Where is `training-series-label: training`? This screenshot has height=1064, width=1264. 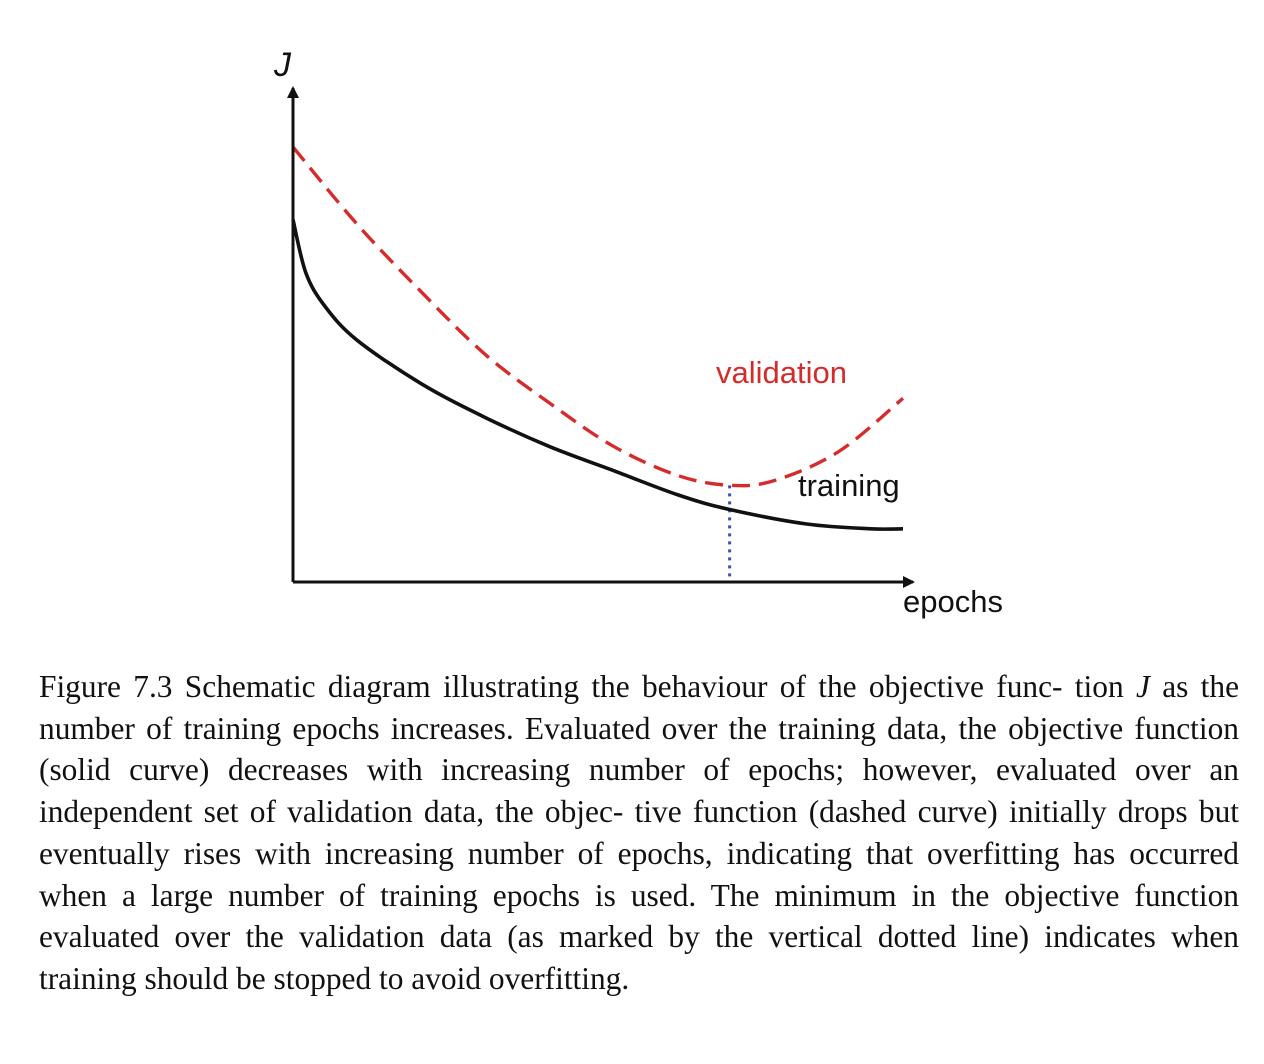 training-series-label: training is located at coordinates (849, 485).